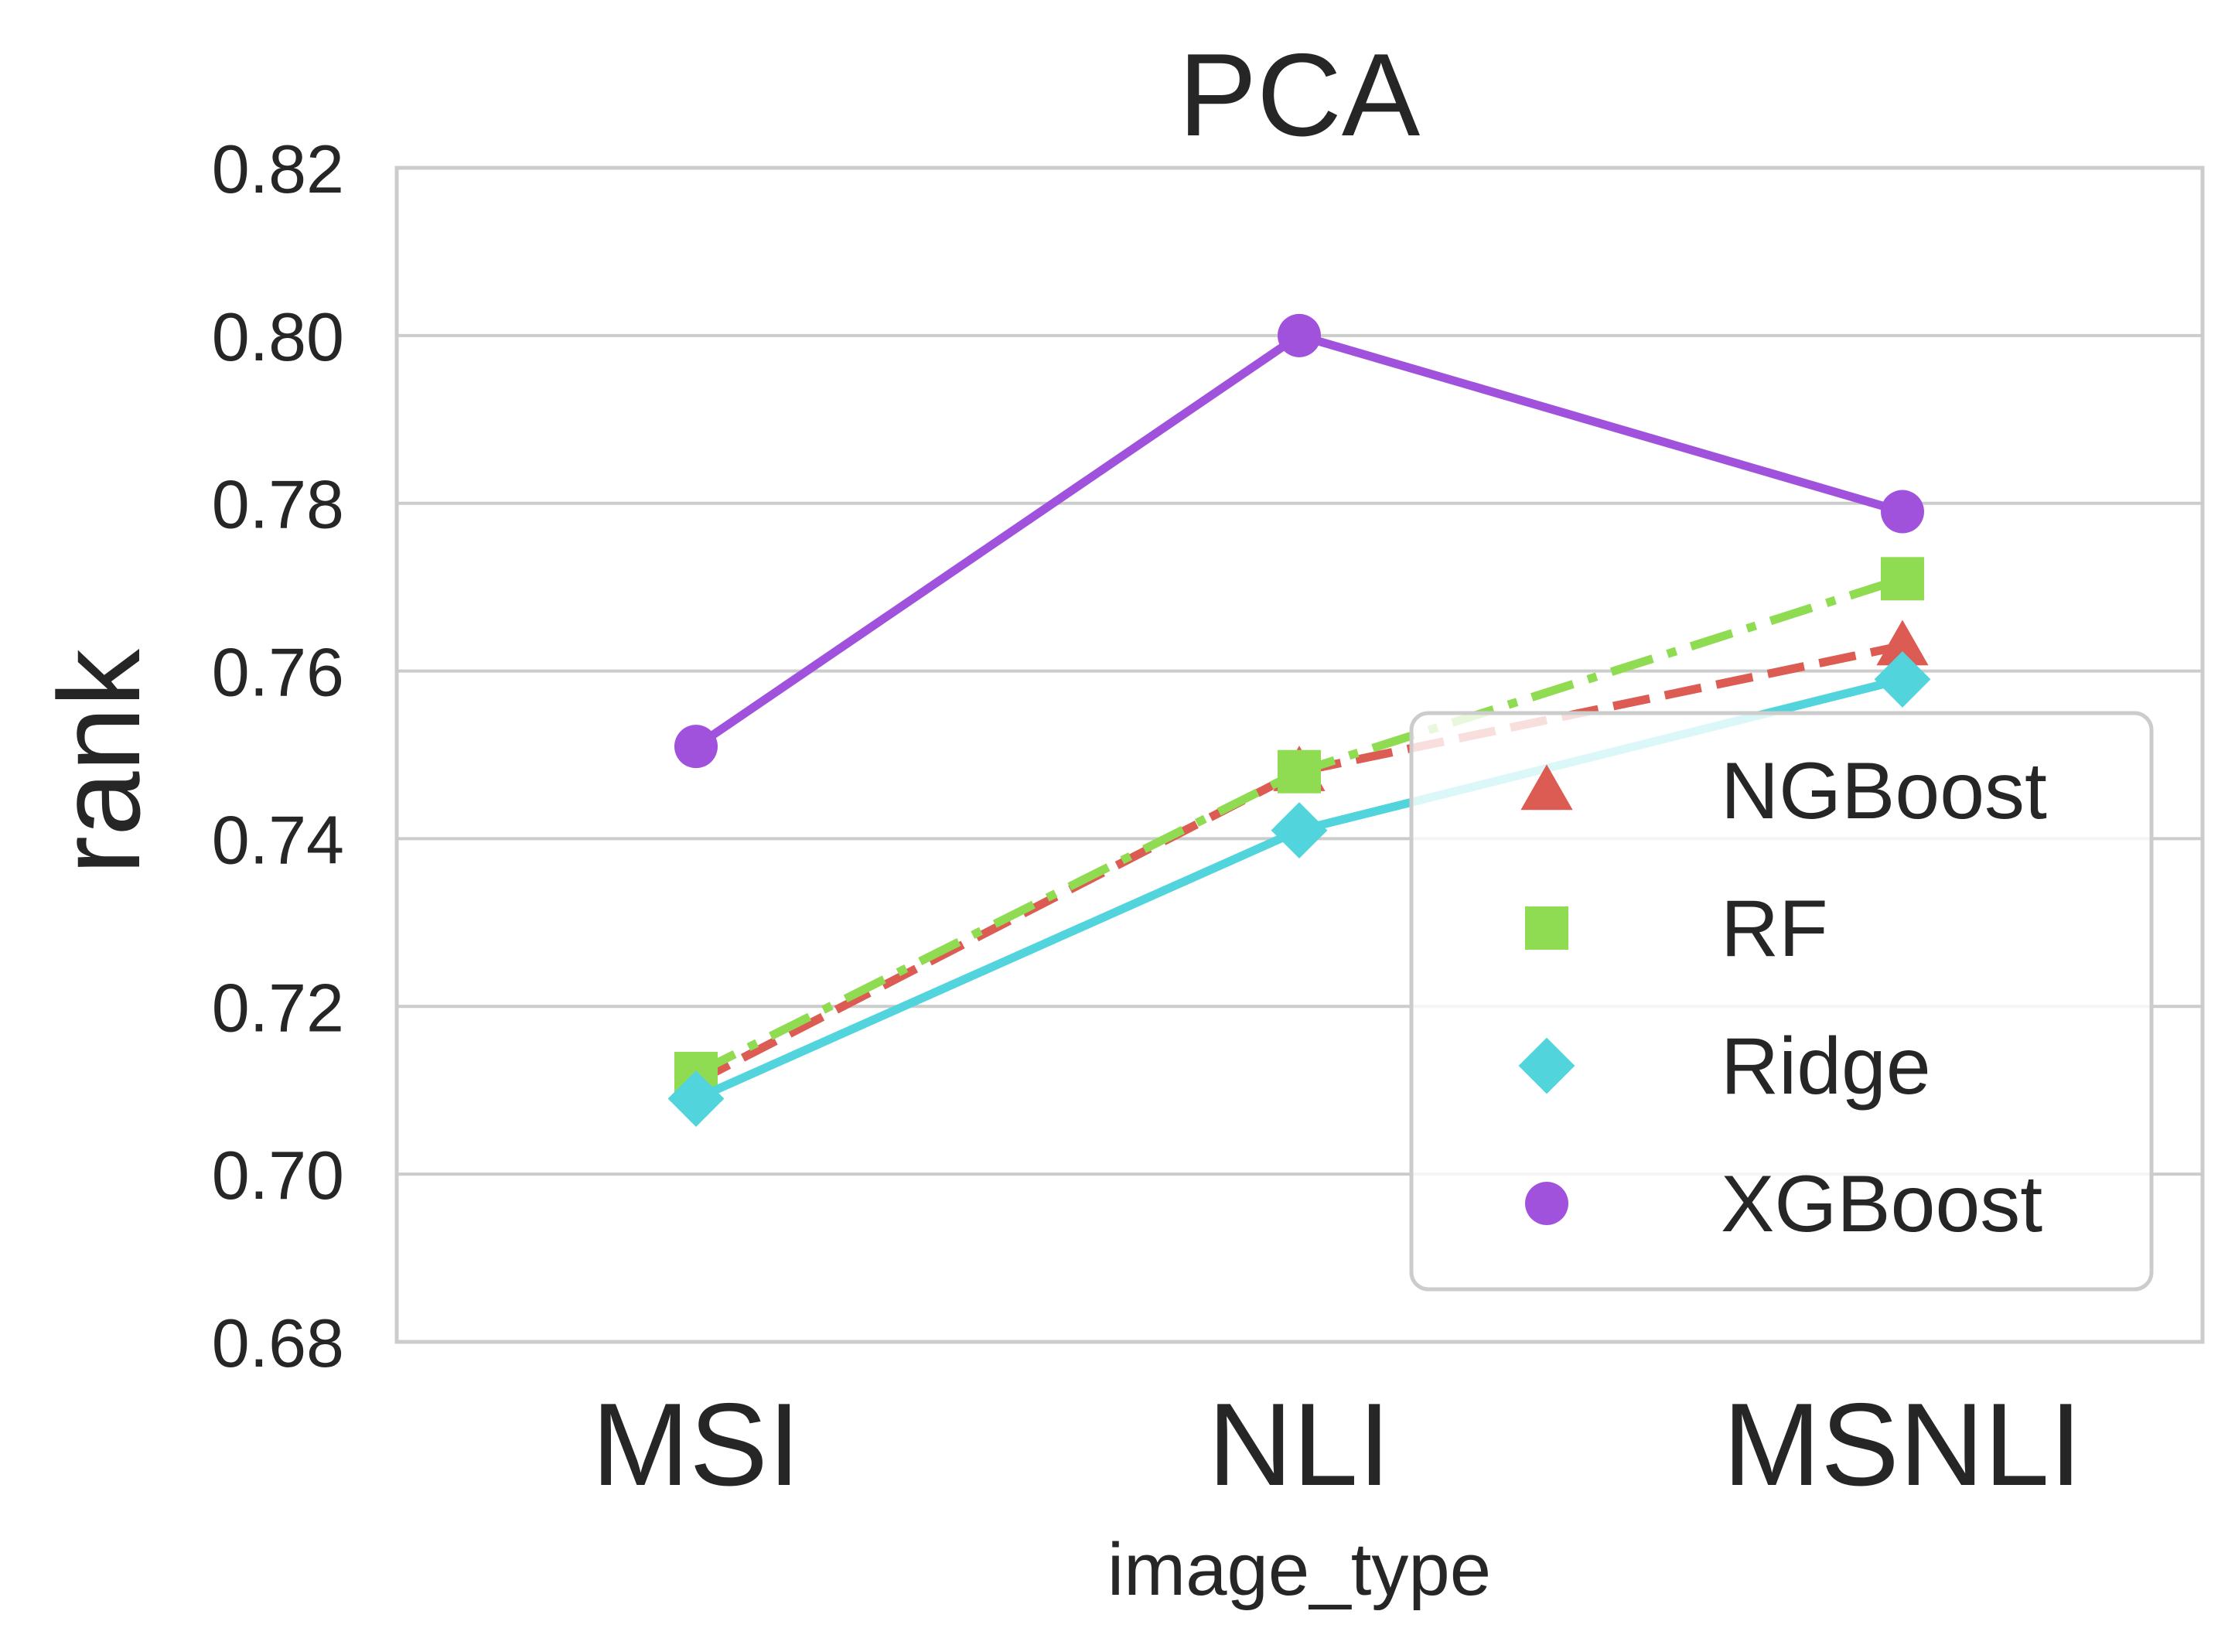  What do you see at coordinates (1299, 863) in the screenshot?
I see `series-line` at bounding box center [1299, 863].